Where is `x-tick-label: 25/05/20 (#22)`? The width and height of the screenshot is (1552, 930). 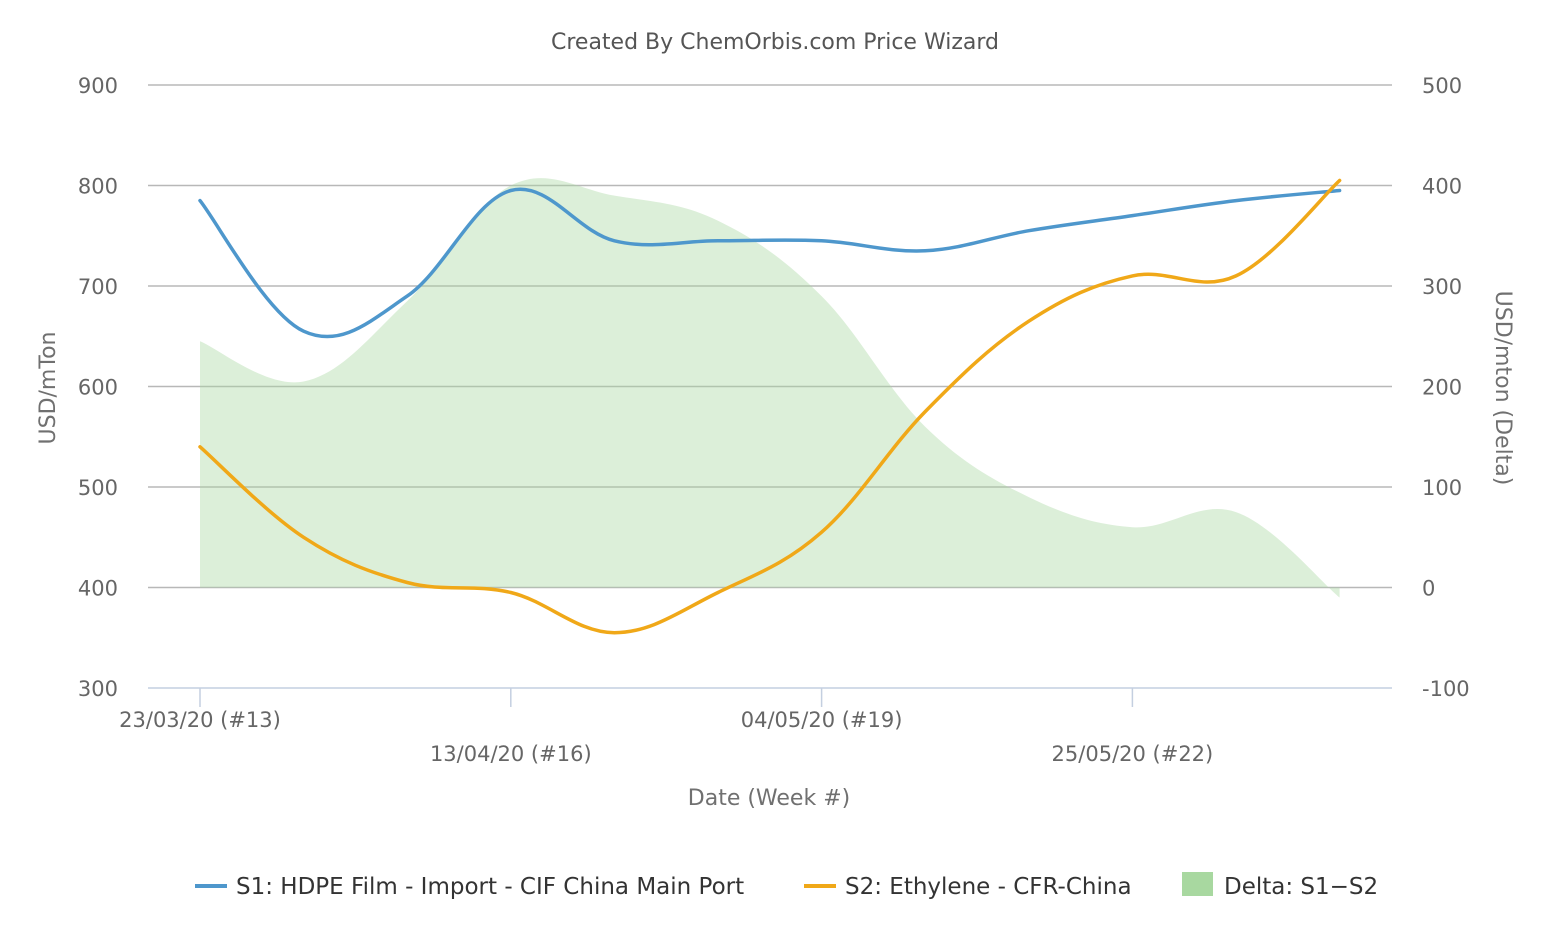 x-tick-label: 25/05/20 (#22) is located at coordinates (1133, 754).